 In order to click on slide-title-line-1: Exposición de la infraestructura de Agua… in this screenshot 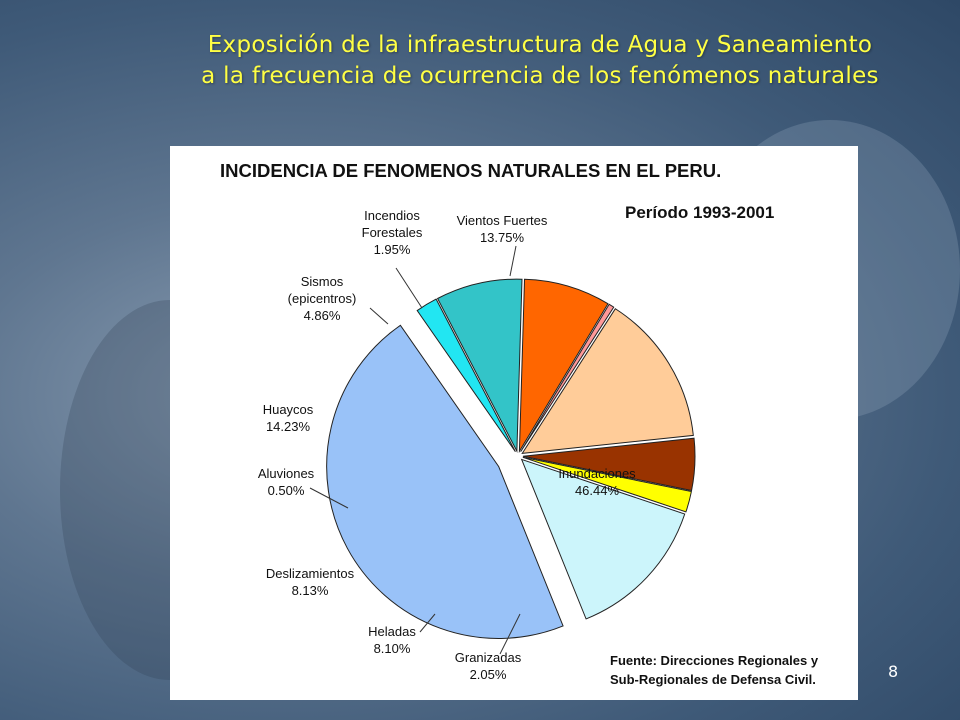, I will do `click(540, 45)`.